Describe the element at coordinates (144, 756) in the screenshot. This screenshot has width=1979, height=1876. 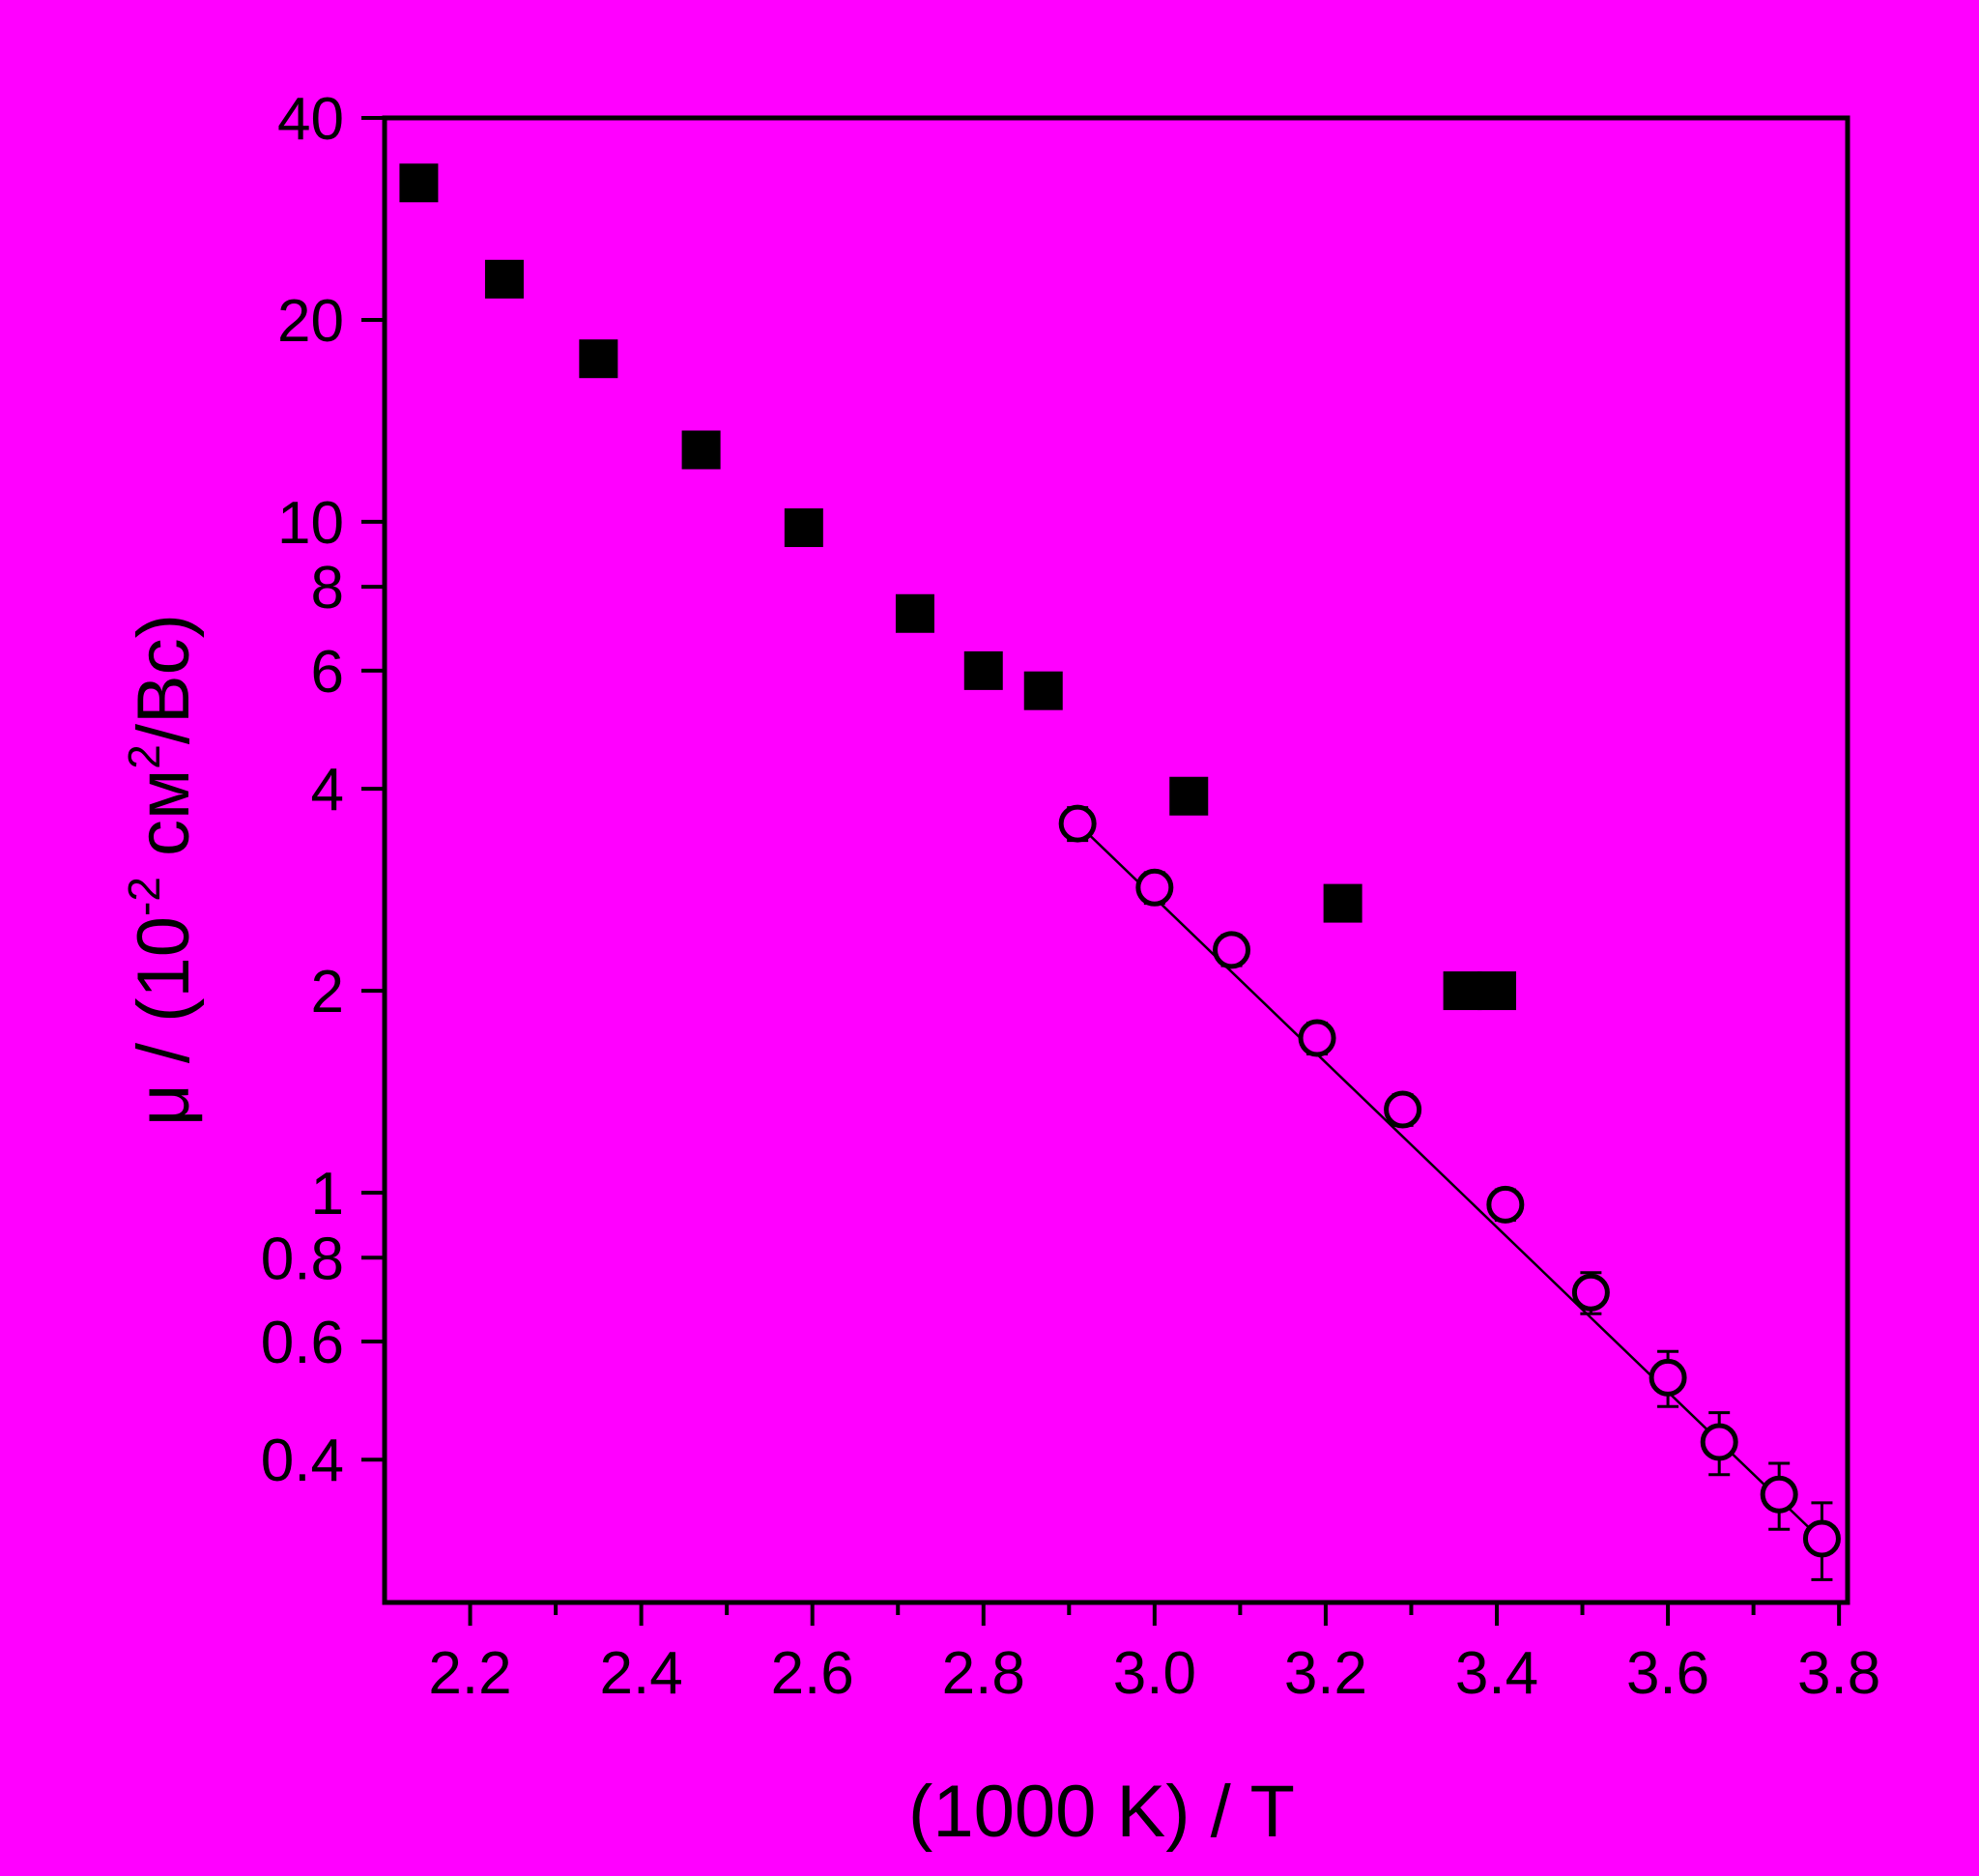
I see `y-axis-title-exponent-2: 2` at that location.